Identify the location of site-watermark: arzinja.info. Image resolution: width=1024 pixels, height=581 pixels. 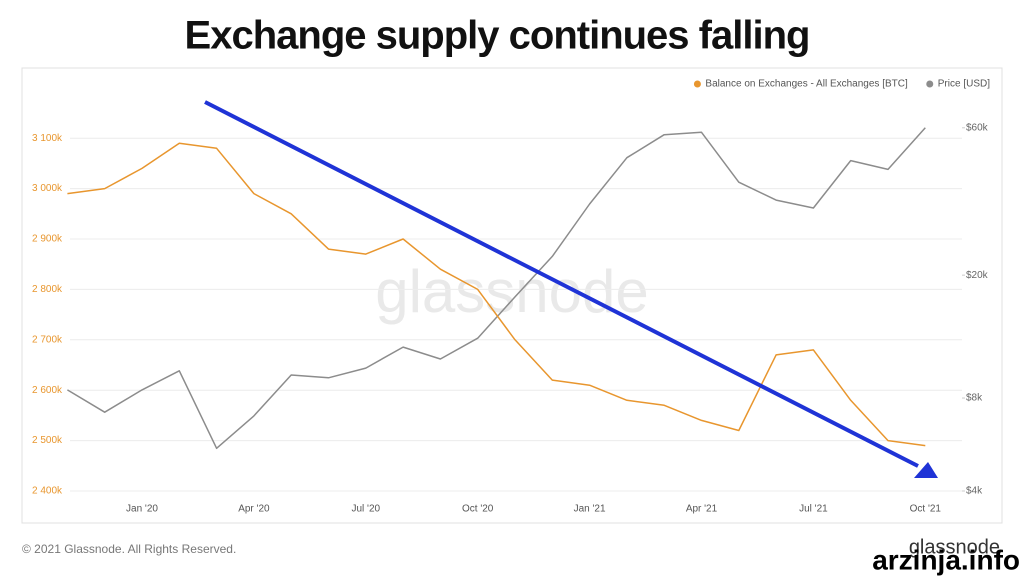
(946, 559).